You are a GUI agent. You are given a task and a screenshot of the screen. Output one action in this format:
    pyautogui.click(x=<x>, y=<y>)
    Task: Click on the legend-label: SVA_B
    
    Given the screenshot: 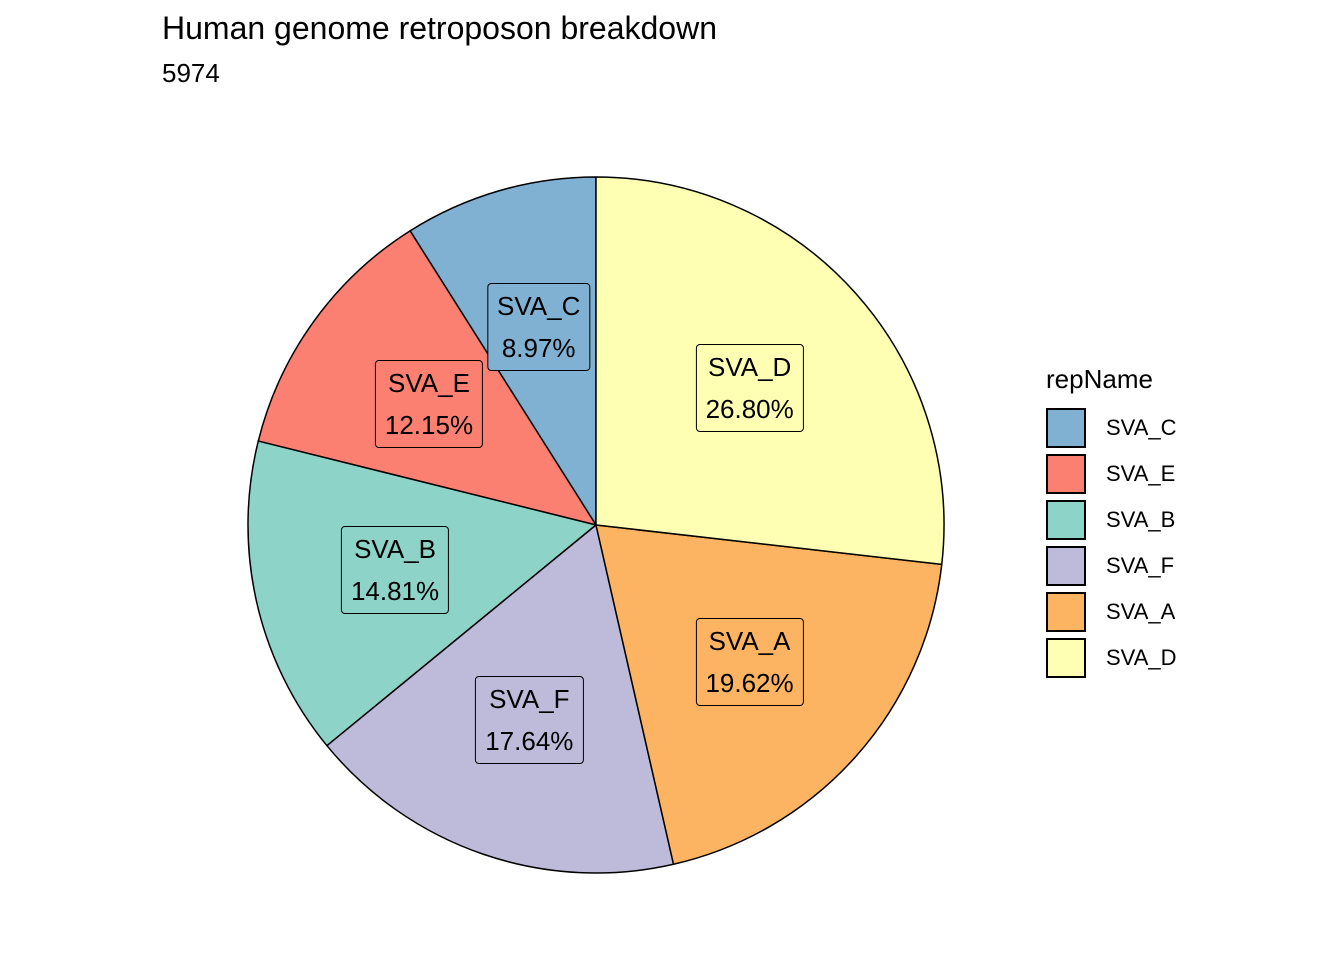 What is the action you would take?
    pyautogui.click(x=1141, y=519)
    